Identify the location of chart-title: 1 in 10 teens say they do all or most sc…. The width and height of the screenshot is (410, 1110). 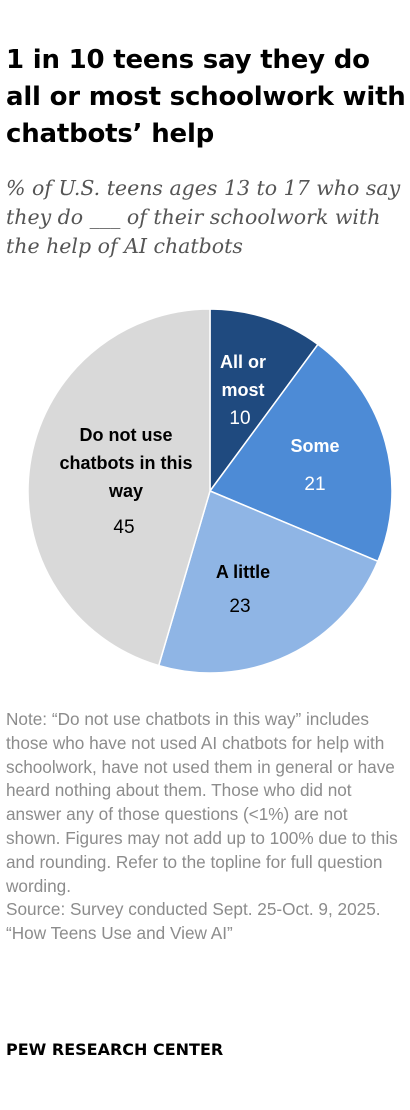
(206, 97).